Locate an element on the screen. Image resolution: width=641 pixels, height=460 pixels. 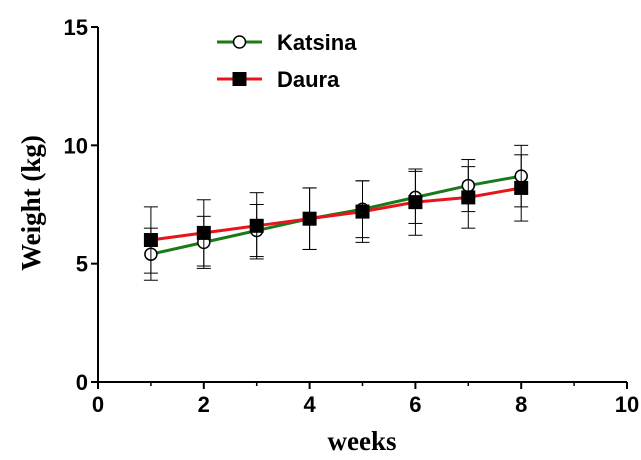
x-tick-label: 0 is located at coordinates (98, 404).